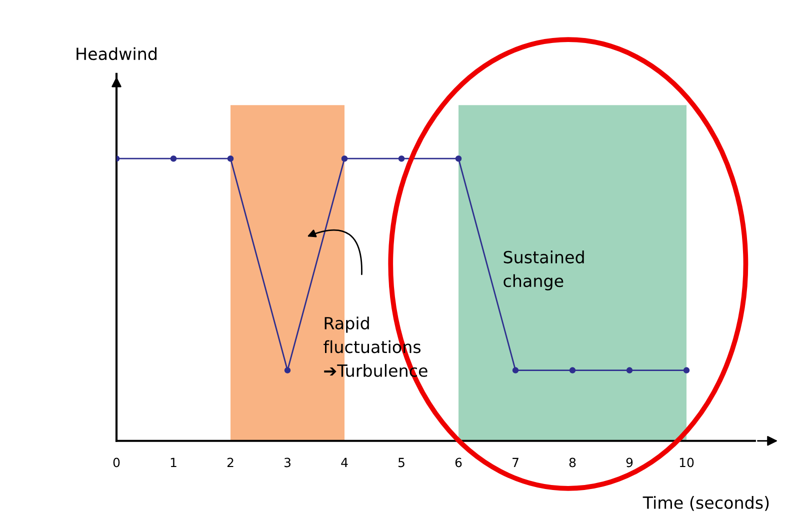 This screenshot has height=528, width=798. What do you see at coordinates (230, 463) in the screenshot?
I see `x-tick-label: 2` at bounding box center [230, 463].